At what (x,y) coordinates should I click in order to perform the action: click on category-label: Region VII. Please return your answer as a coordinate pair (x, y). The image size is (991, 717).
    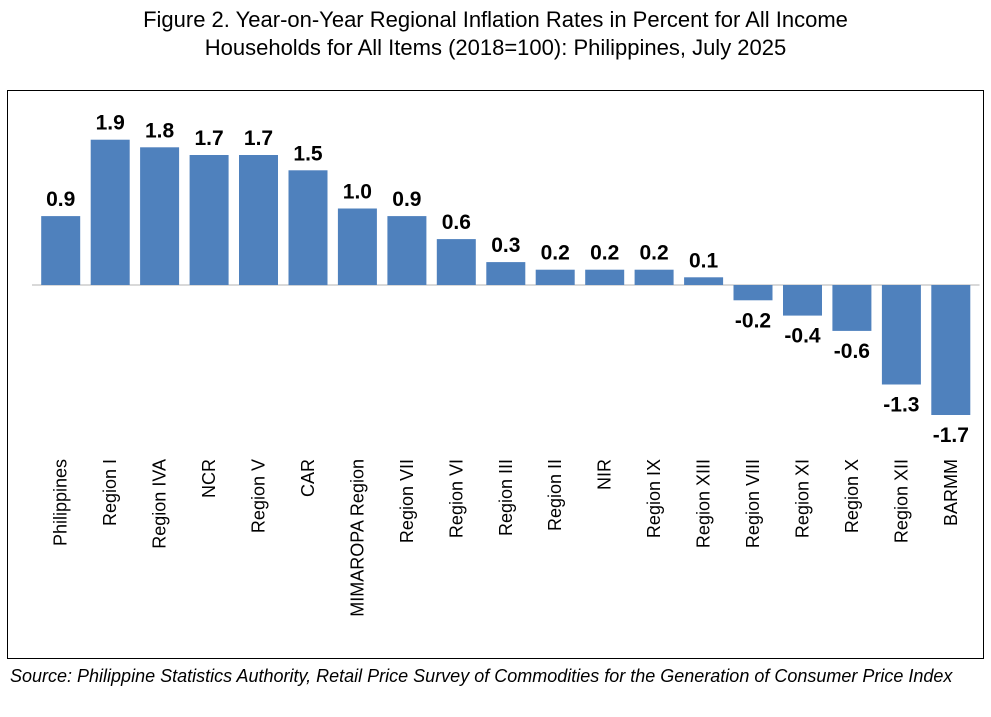
    Looking at the image, I should click on (407, 501).